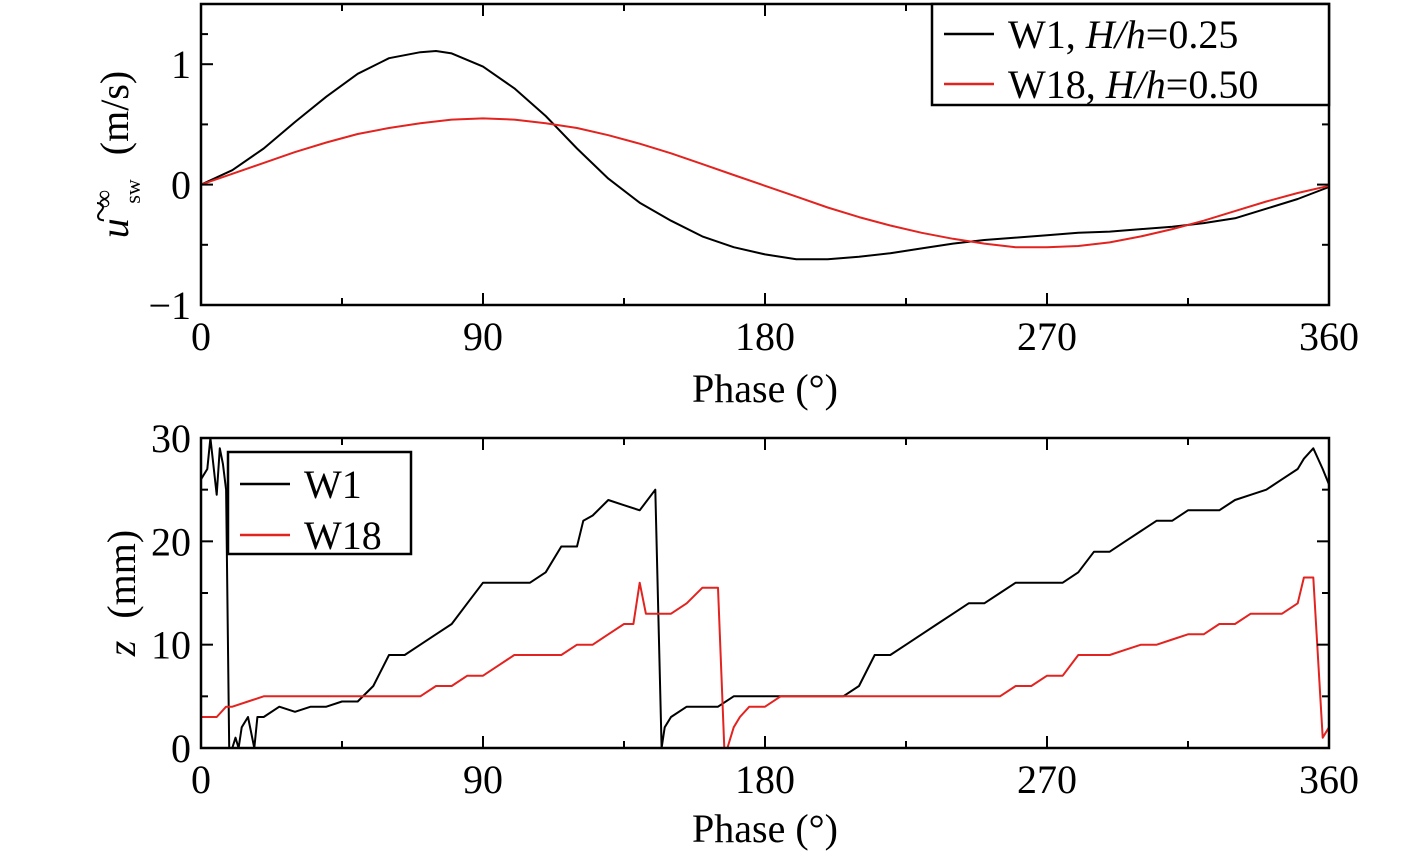 This screenshot has height=859, width=1418. Describe the element at coordinates (100, 212) in the screenshot. I see `velocity-y-tilde: ~` at that location.